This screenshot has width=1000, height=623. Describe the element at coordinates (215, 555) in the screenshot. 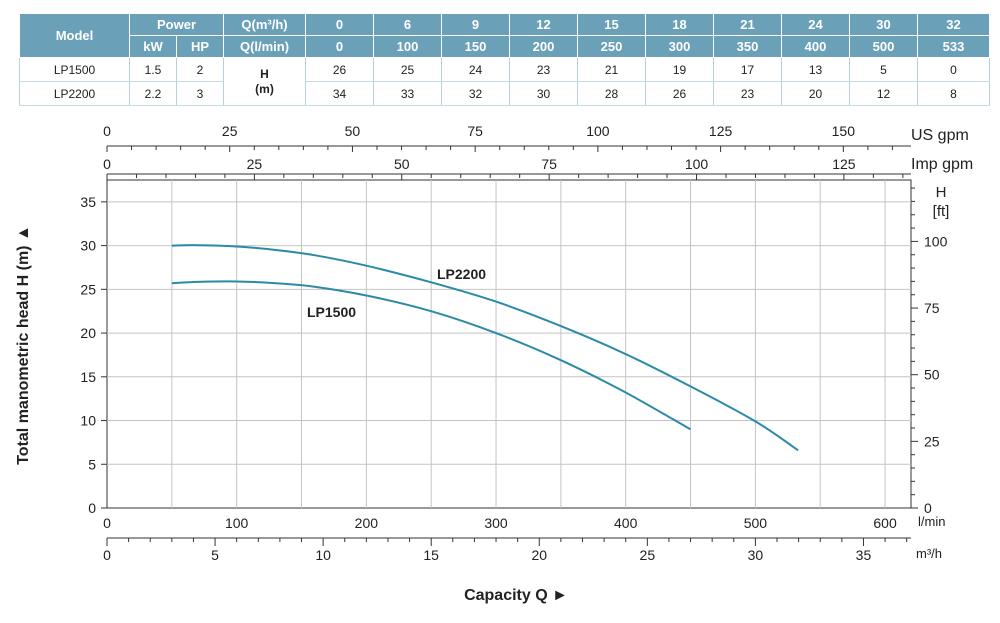

I see `m3h-tick-label: 5` at that location.